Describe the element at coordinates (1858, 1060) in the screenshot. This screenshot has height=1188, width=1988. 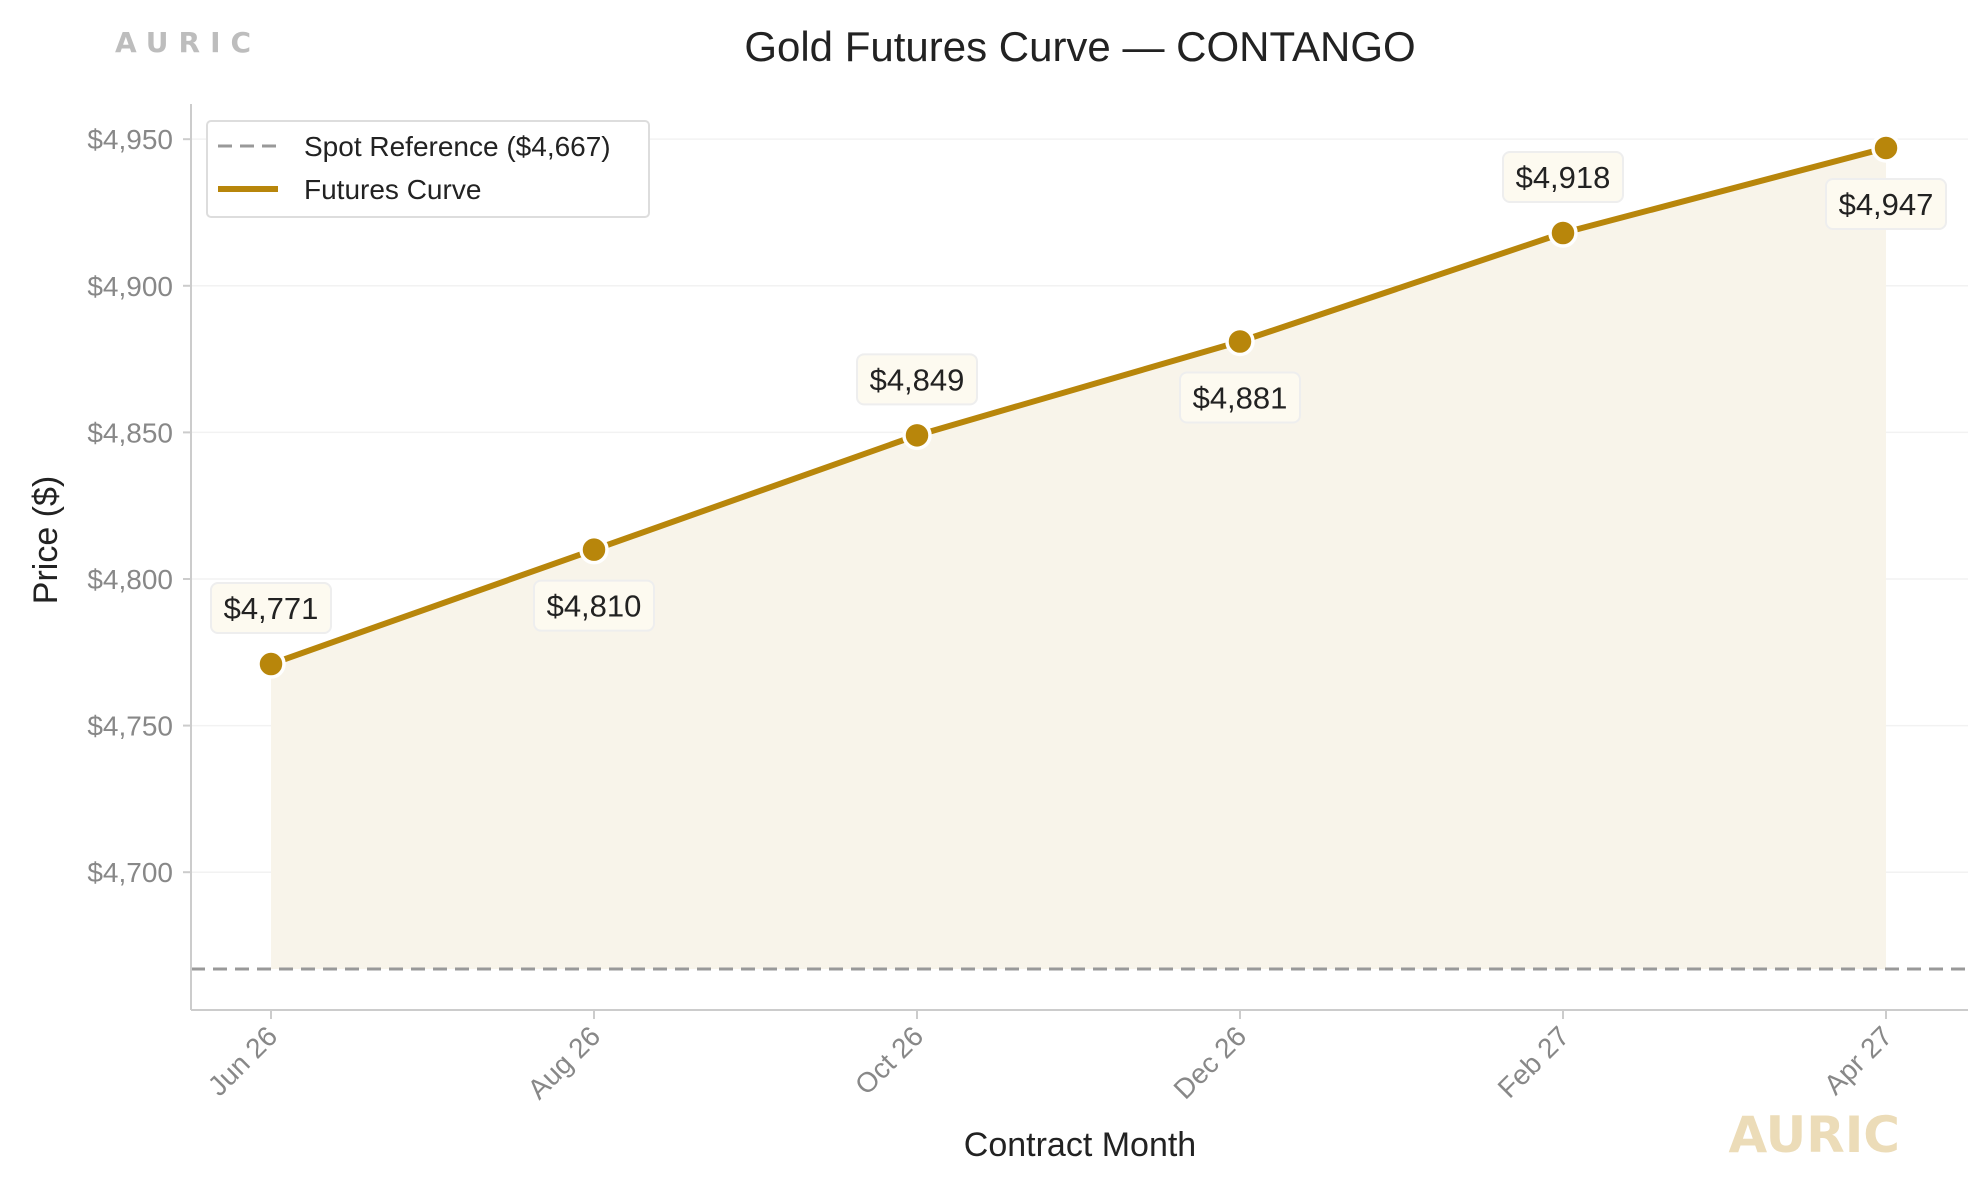
I see `x-tick-label: Apr 27` at that location.